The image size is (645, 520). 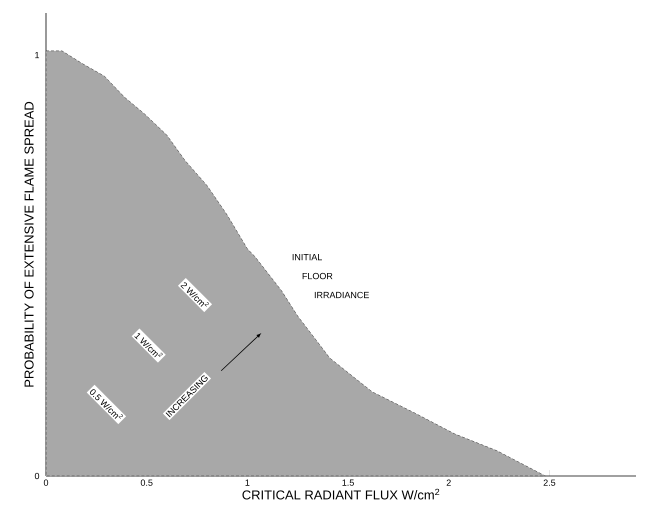 What do you see at coordinates (46, 483) in the screenshot?
I see `x-tick-label: 0` at bounding box center [46, 483].